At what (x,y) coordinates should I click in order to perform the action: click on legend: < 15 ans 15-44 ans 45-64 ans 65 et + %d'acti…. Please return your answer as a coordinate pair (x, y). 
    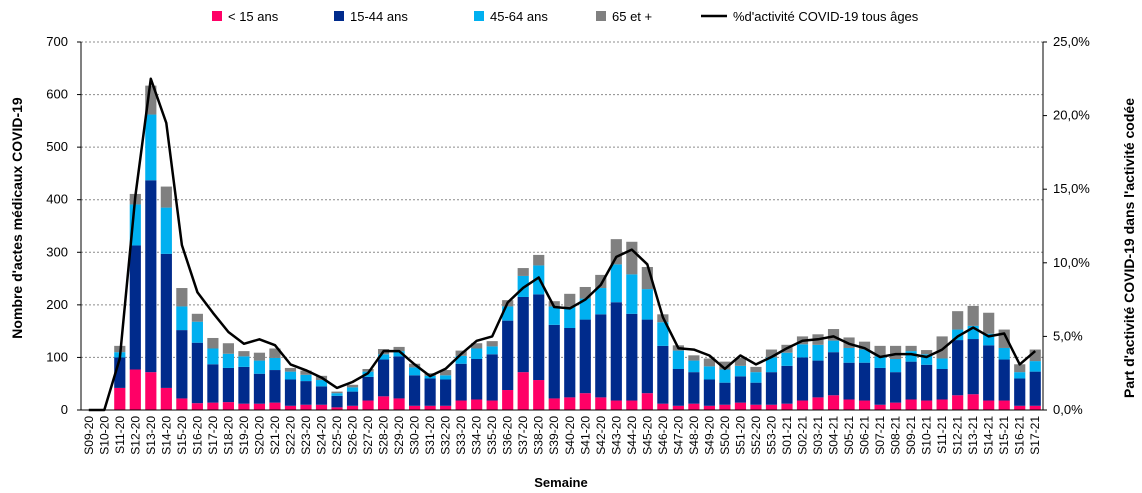
    Looking at the image, I should click on (565, 16).